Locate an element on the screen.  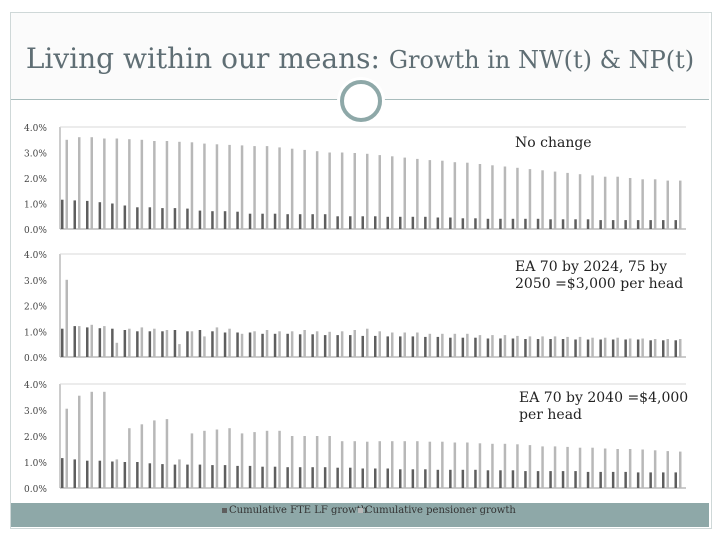
y-tick-label: 2.0% is located at coordinates (35, 438).